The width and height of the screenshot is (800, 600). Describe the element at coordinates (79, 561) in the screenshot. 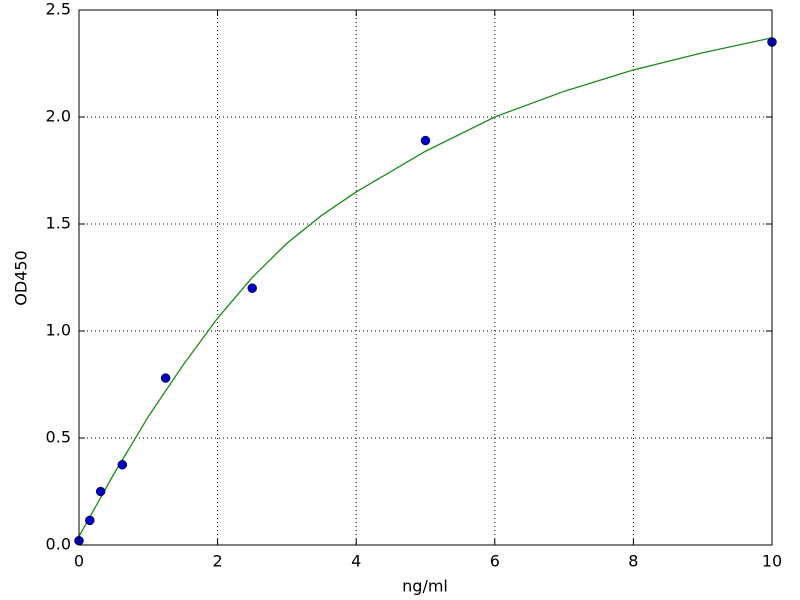

I see `x-tick-label: 0` at that location.